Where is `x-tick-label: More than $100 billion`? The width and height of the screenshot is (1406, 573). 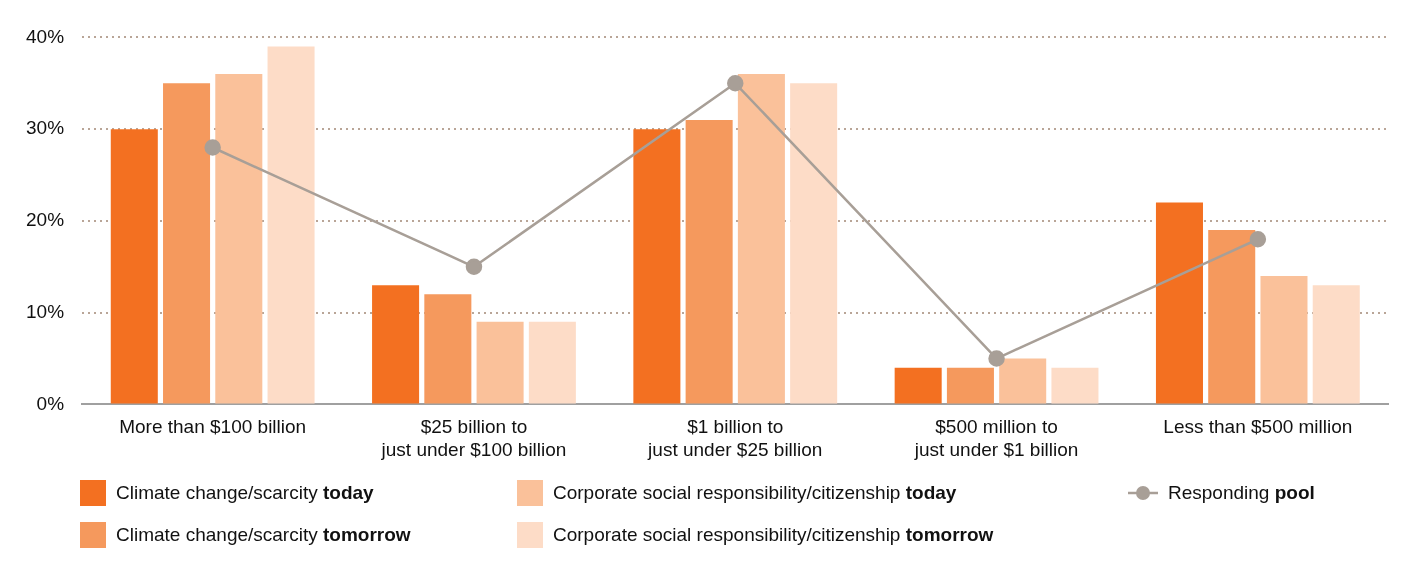 x-tick-label: More than $100 billion is located at coordinates (213, 427).